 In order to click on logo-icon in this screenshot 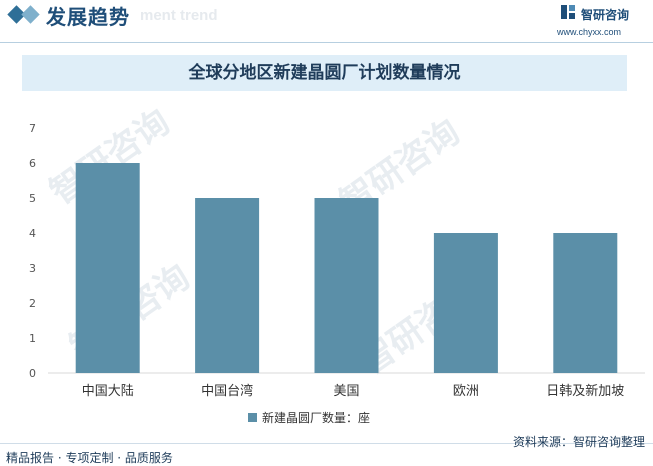, I will do `click(568, 12)`.